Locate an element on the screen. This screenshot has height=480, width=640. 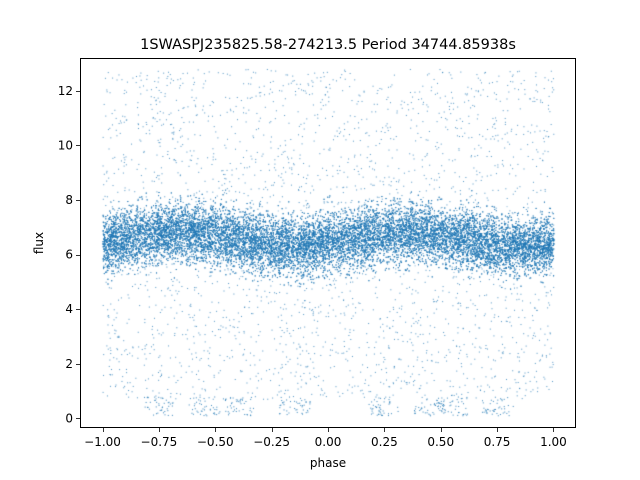
x-tick-label: −0.50 is located at coordinates (215, 442).